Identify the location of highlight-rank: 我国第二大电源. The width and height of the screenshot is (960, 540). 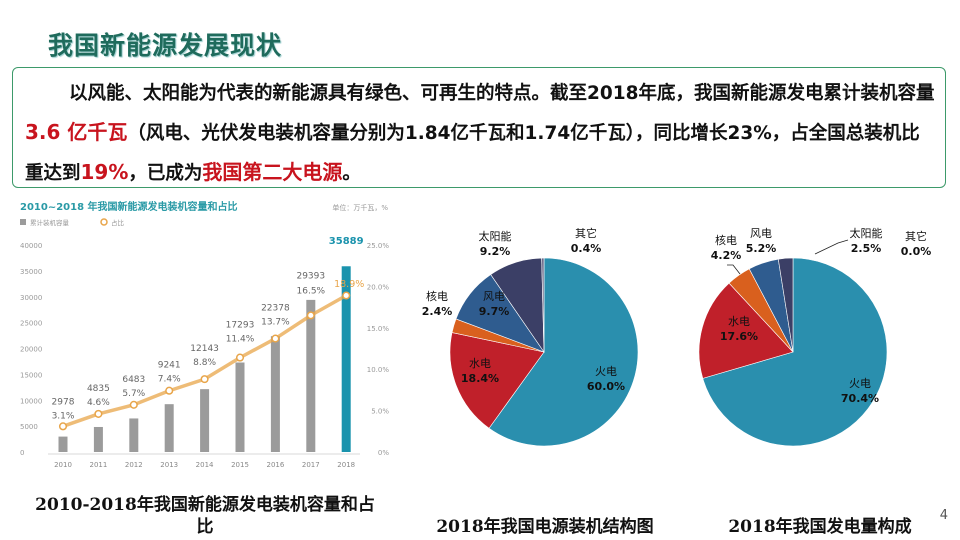
(272, 172).